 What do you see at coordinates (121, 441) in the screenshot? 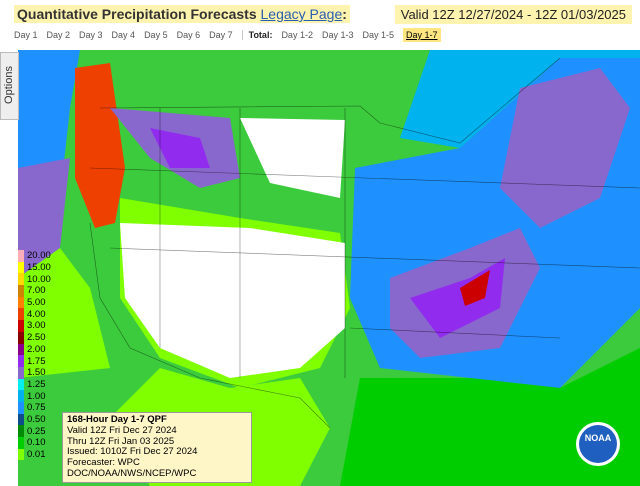
I see `info-line: Thru 12Z Fri Jan 03 2025` at bounding box center [121, 441].